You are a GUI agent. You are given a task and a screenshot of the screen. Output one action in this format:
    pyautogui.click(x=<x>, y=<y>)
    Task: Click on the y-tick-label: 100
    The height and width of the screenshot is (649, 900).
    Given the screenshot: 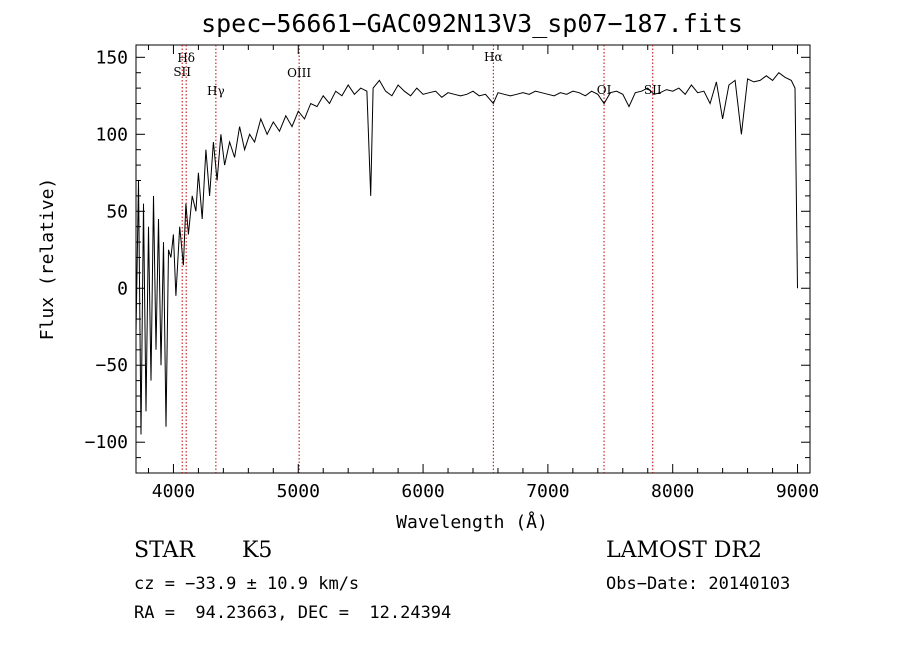 What is the action you would take?
    pyautogui.click(x=111, y=134)
    